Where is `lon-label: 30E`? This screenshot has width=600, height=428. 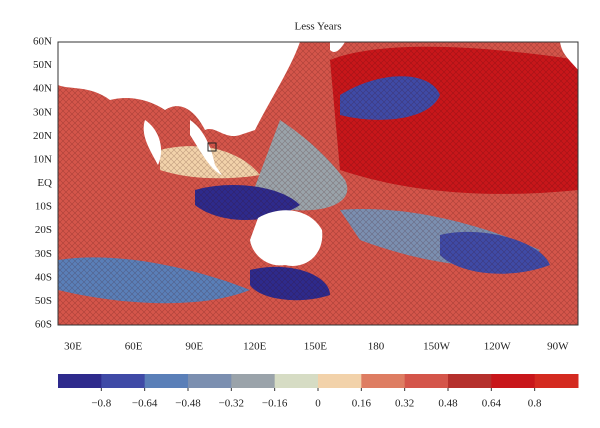
lon-label: 30E is located at coordinates (73, 347).